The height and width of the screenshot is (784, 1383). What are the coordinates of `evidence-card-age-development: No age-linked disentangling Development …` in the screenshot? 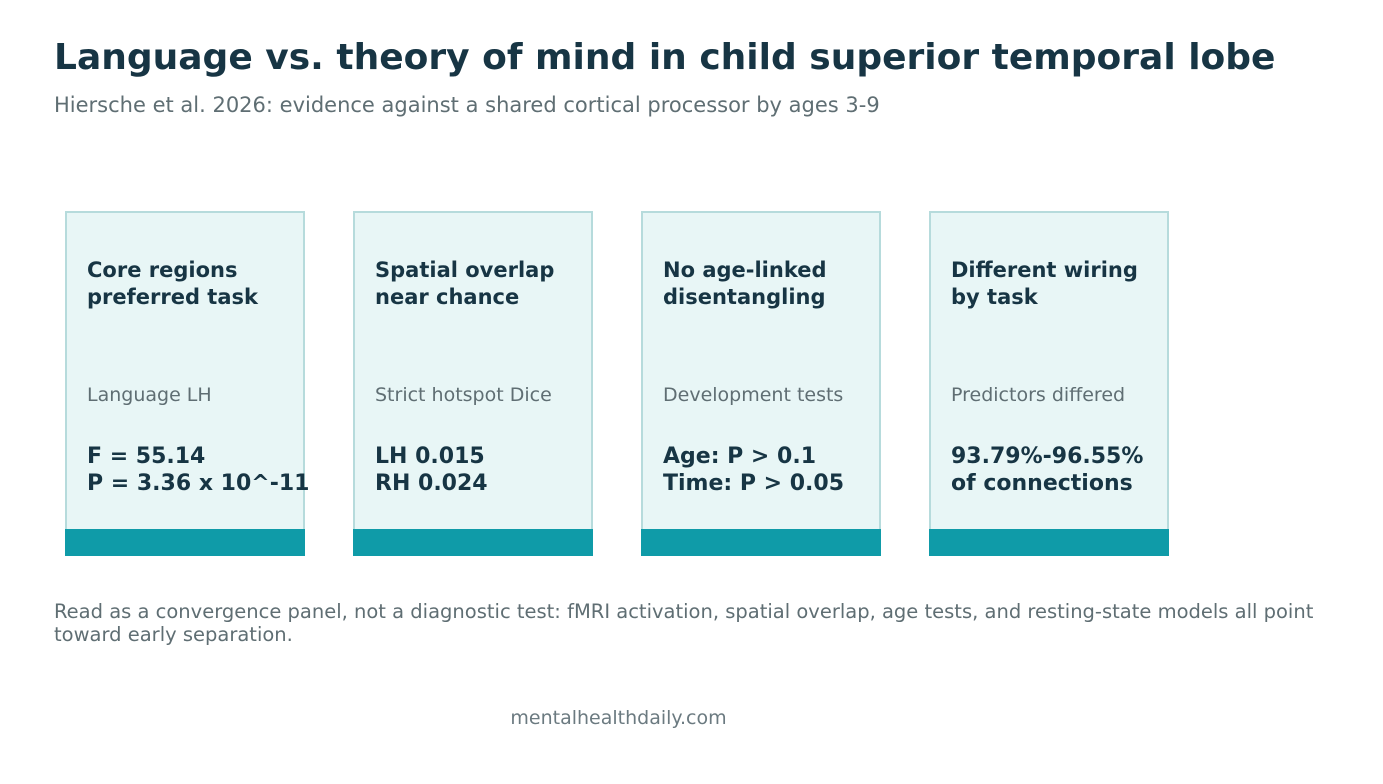 It's located at (761, 383).